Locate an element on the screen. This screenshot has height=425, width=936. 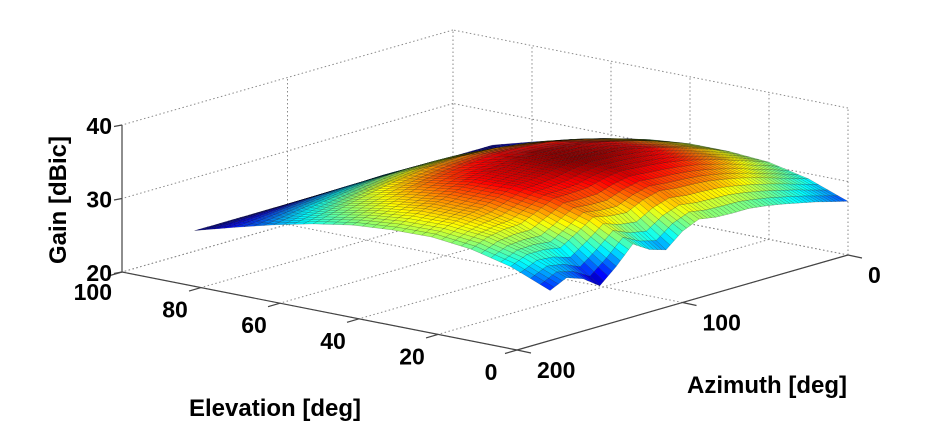
y-tick-label: 60 is located at coordinates (254, 325).